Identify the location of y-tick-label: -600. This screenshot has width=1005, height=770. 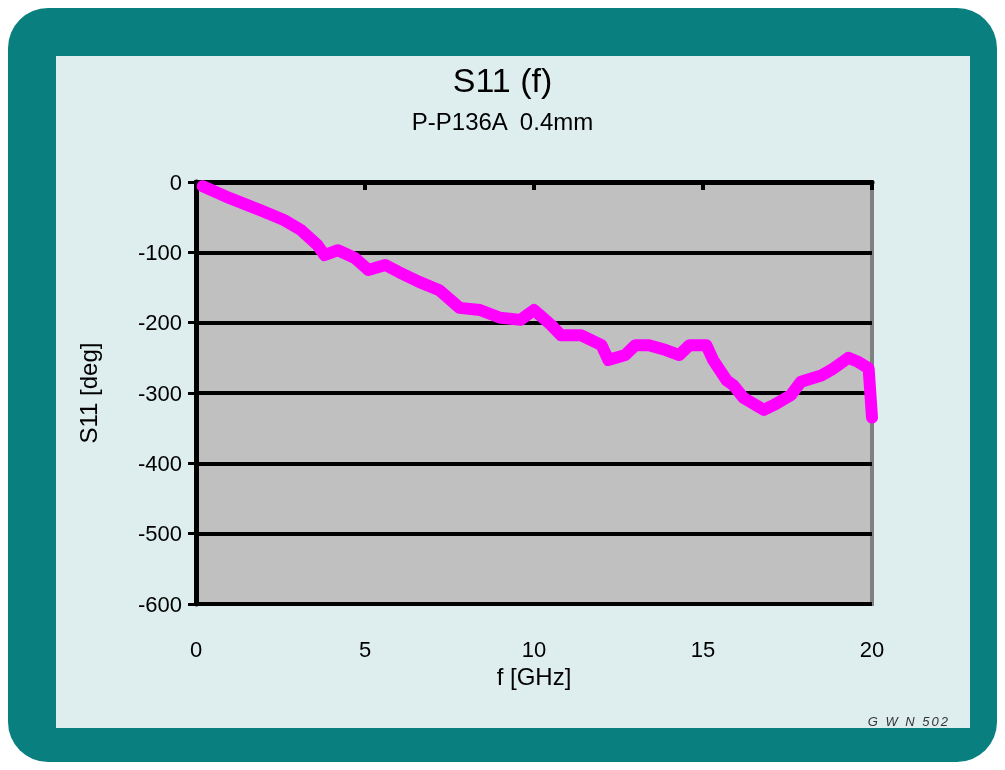
(159, 604).